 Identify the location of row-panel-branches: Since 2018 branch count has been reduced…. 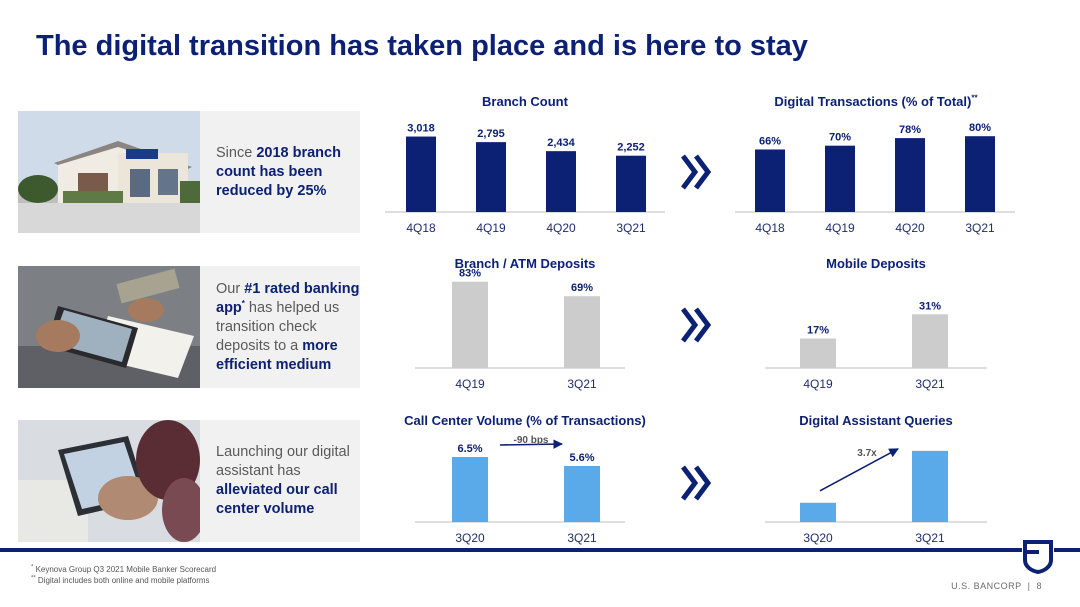
(189, 172).